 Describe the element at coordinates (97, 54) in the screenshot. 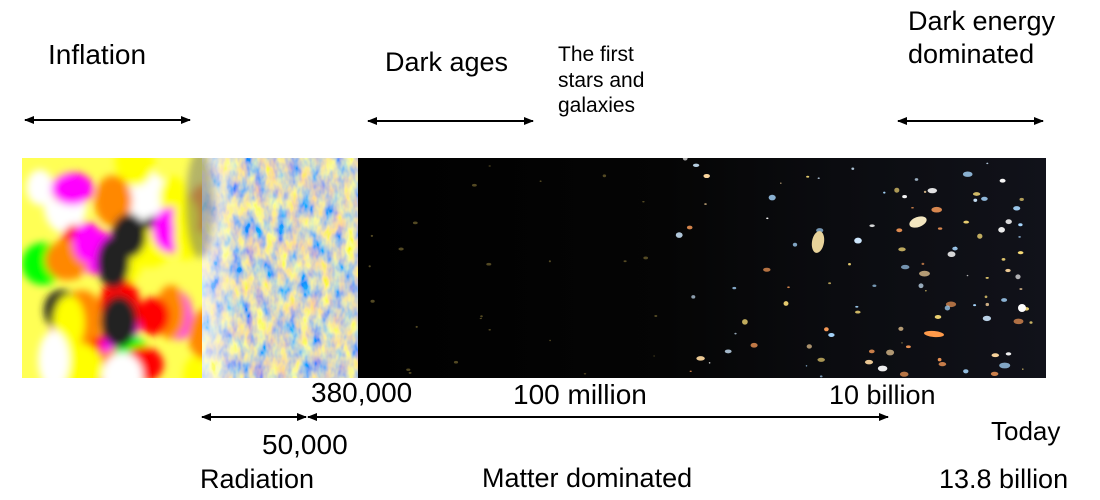

I see `inflation-label: Inflation` at that location.